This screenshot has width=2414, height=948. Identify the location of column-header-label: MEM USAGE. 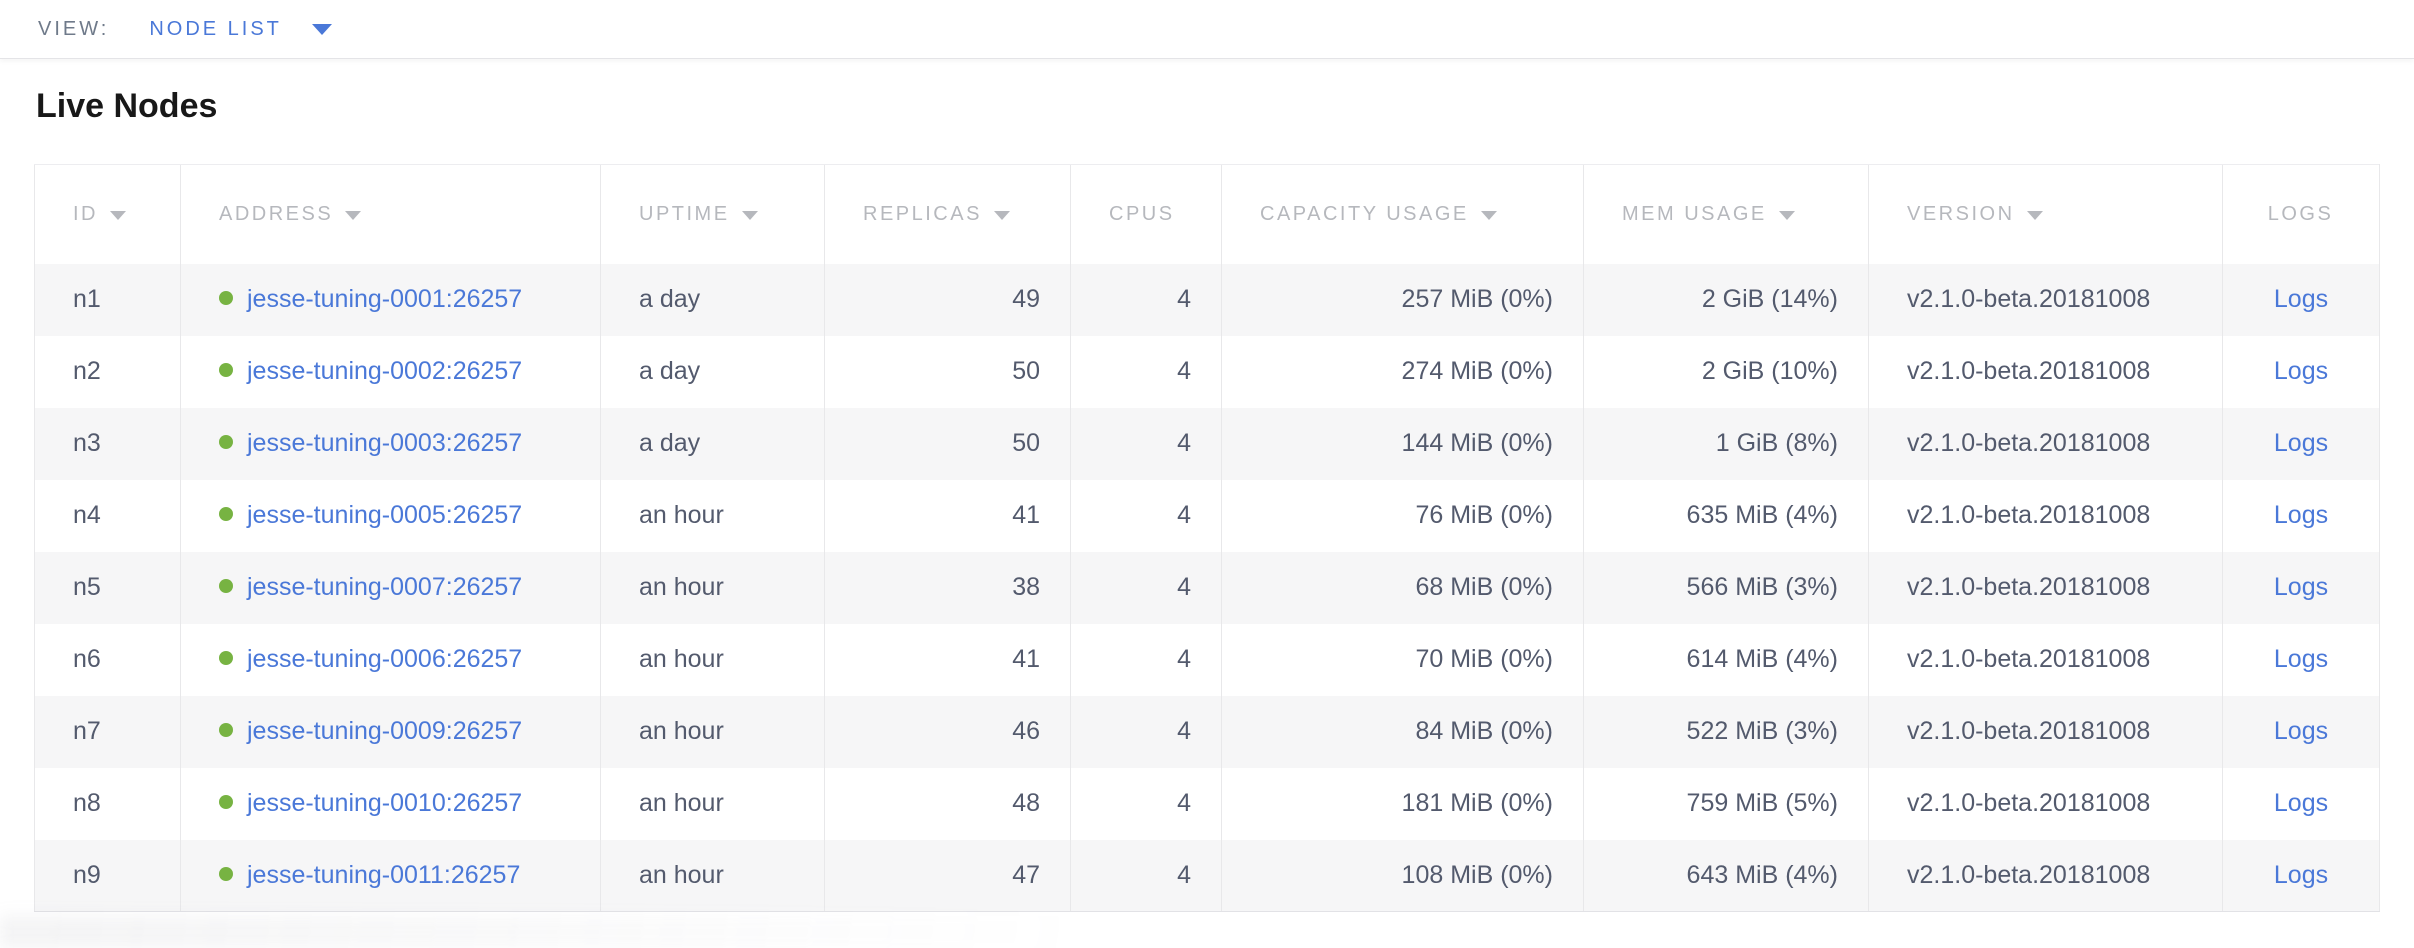
(1694, 213).